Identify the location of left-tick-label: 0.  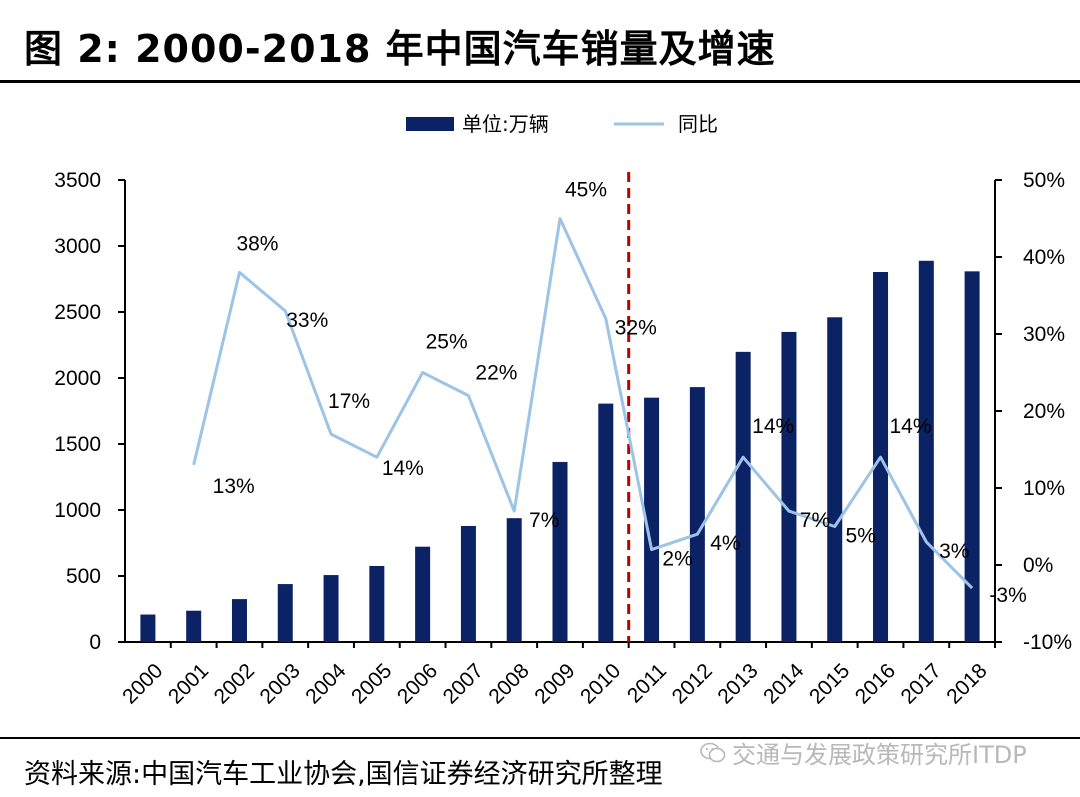
(95, 642).